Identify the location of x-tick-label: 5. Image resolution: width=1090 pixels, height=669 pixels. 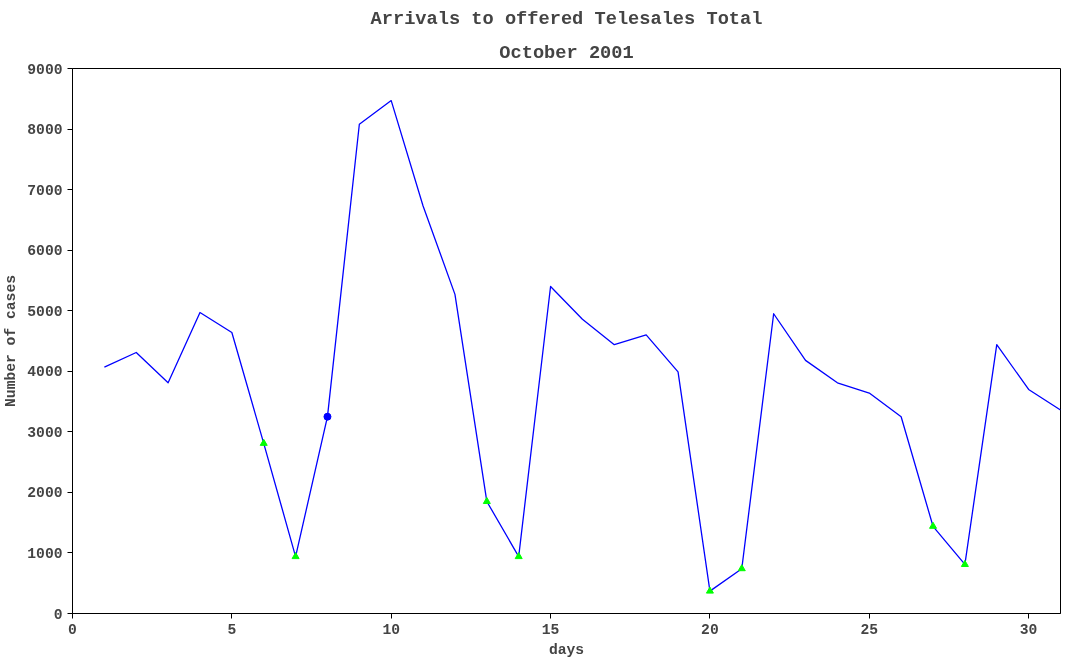
(232, 629).